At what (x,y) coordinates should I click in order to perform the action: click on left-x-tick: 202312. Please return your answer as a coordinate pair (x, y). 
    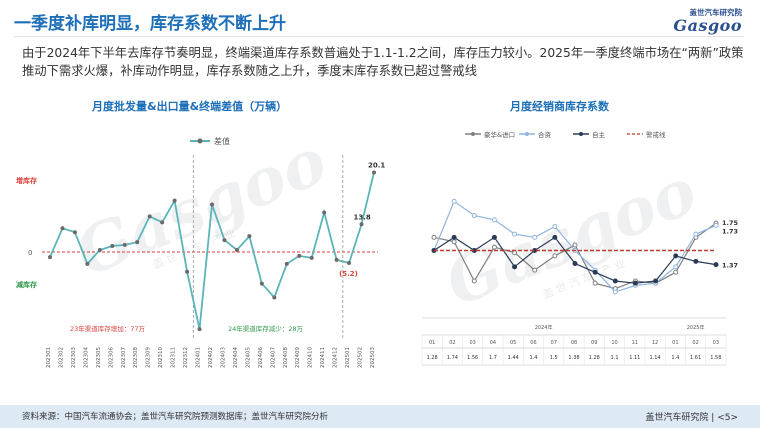
    Looking at the image, I should click on (186, 357).